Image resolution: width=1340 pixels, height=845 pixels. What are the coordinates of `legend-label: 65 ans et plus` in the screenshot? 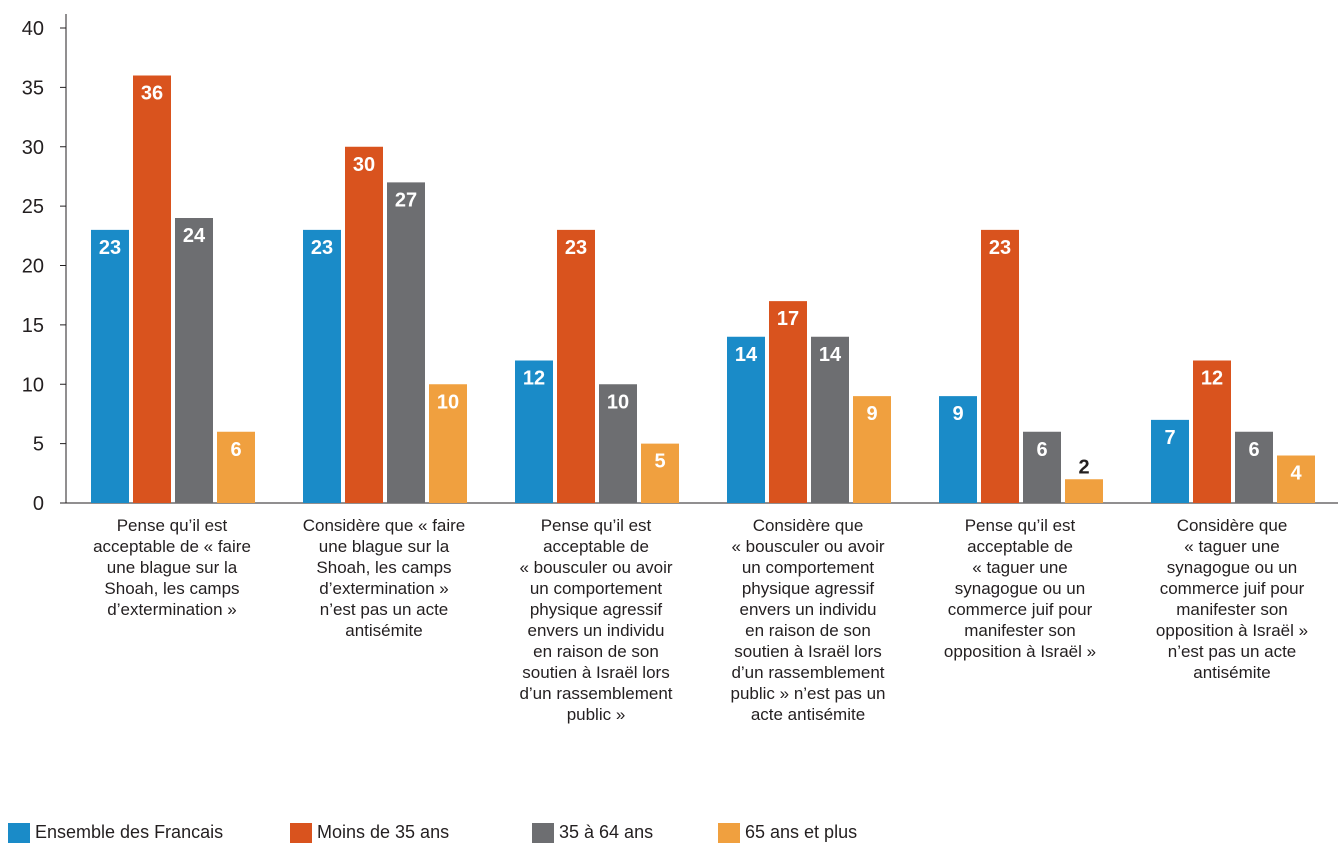 It's located at (801, 832).